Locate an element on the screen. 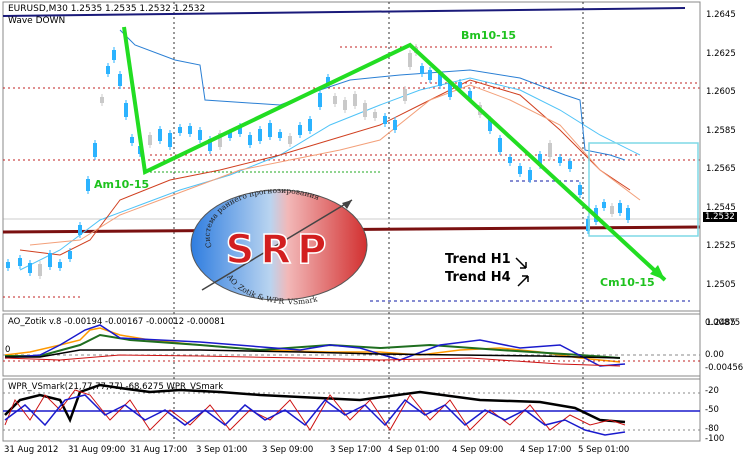  wpr-label-100: -100 is located at coordinates (715, 439).